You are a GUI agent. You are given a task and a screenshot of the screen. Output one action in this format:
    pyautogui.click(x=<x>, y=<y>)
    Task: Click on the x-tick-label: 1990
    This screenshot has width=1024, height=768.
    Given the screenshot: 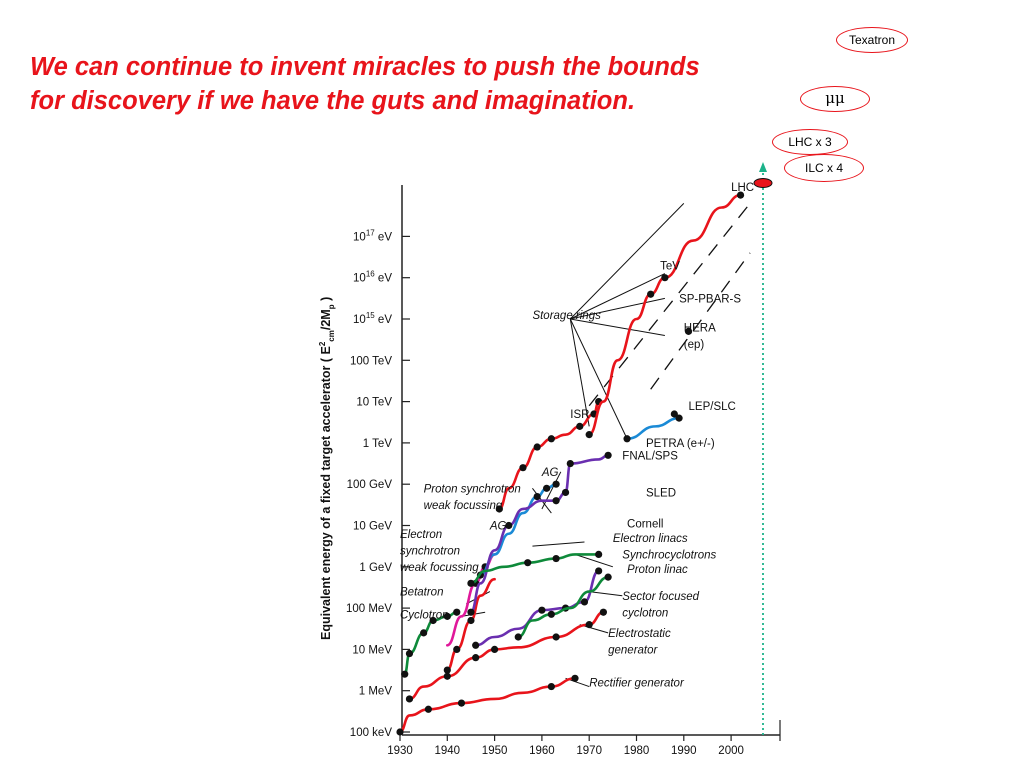 What is the action you would take?
    pyautogui.click(x=684, y=751)
    